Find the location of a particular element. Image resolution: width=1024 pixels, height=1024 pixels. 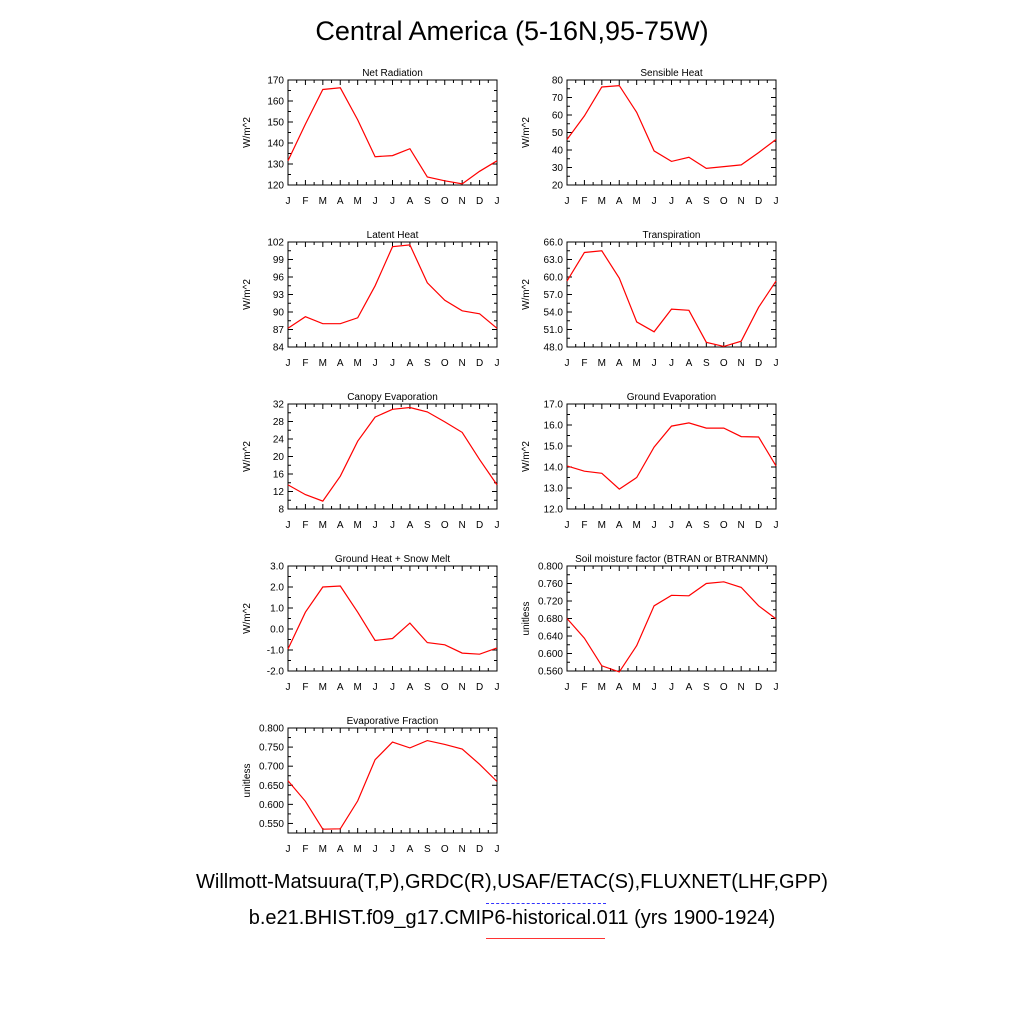

y-tick-label: 2.0 is located at coordinates (277, 588).